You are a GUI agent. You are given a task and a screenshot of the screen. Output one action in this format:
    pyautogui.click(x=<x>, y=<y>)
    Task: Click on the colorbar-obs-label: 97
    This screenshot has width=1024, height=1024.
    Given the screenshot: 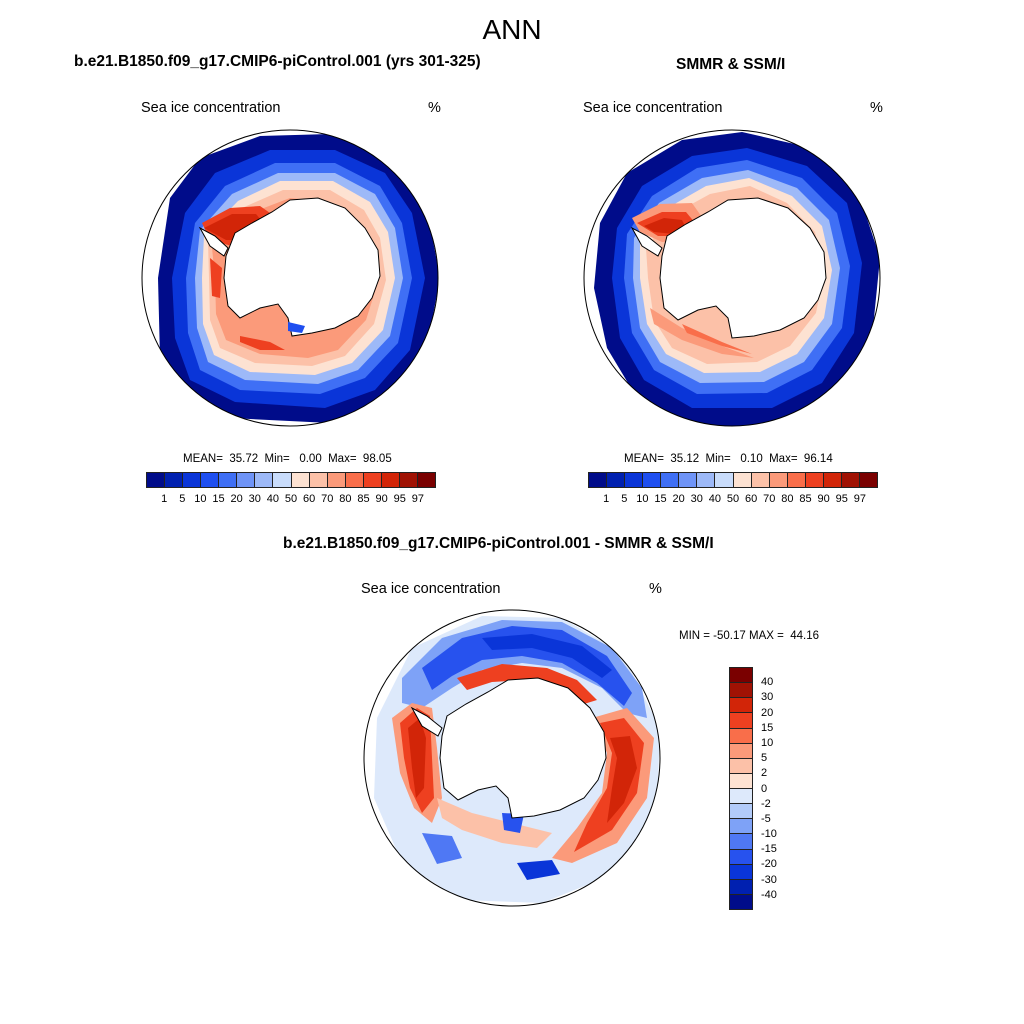 What is the action you would take?
    pyautogui.click(x=859, y=499)
    